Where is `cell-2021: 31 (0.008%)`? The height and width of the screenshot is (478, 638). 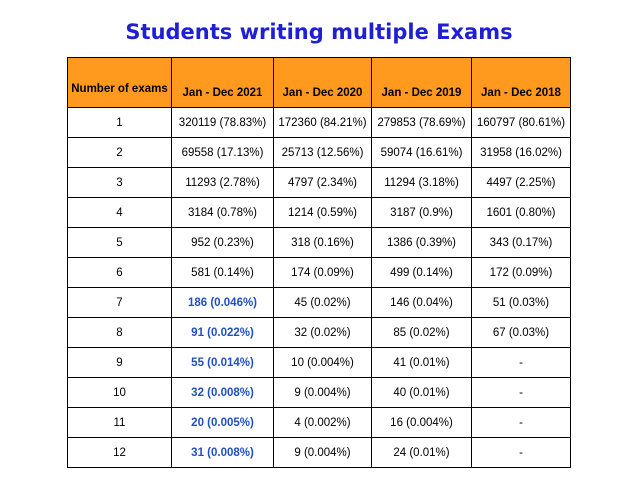 cell-2021: 31 (0.008%) is located at coordinates (222, 452).